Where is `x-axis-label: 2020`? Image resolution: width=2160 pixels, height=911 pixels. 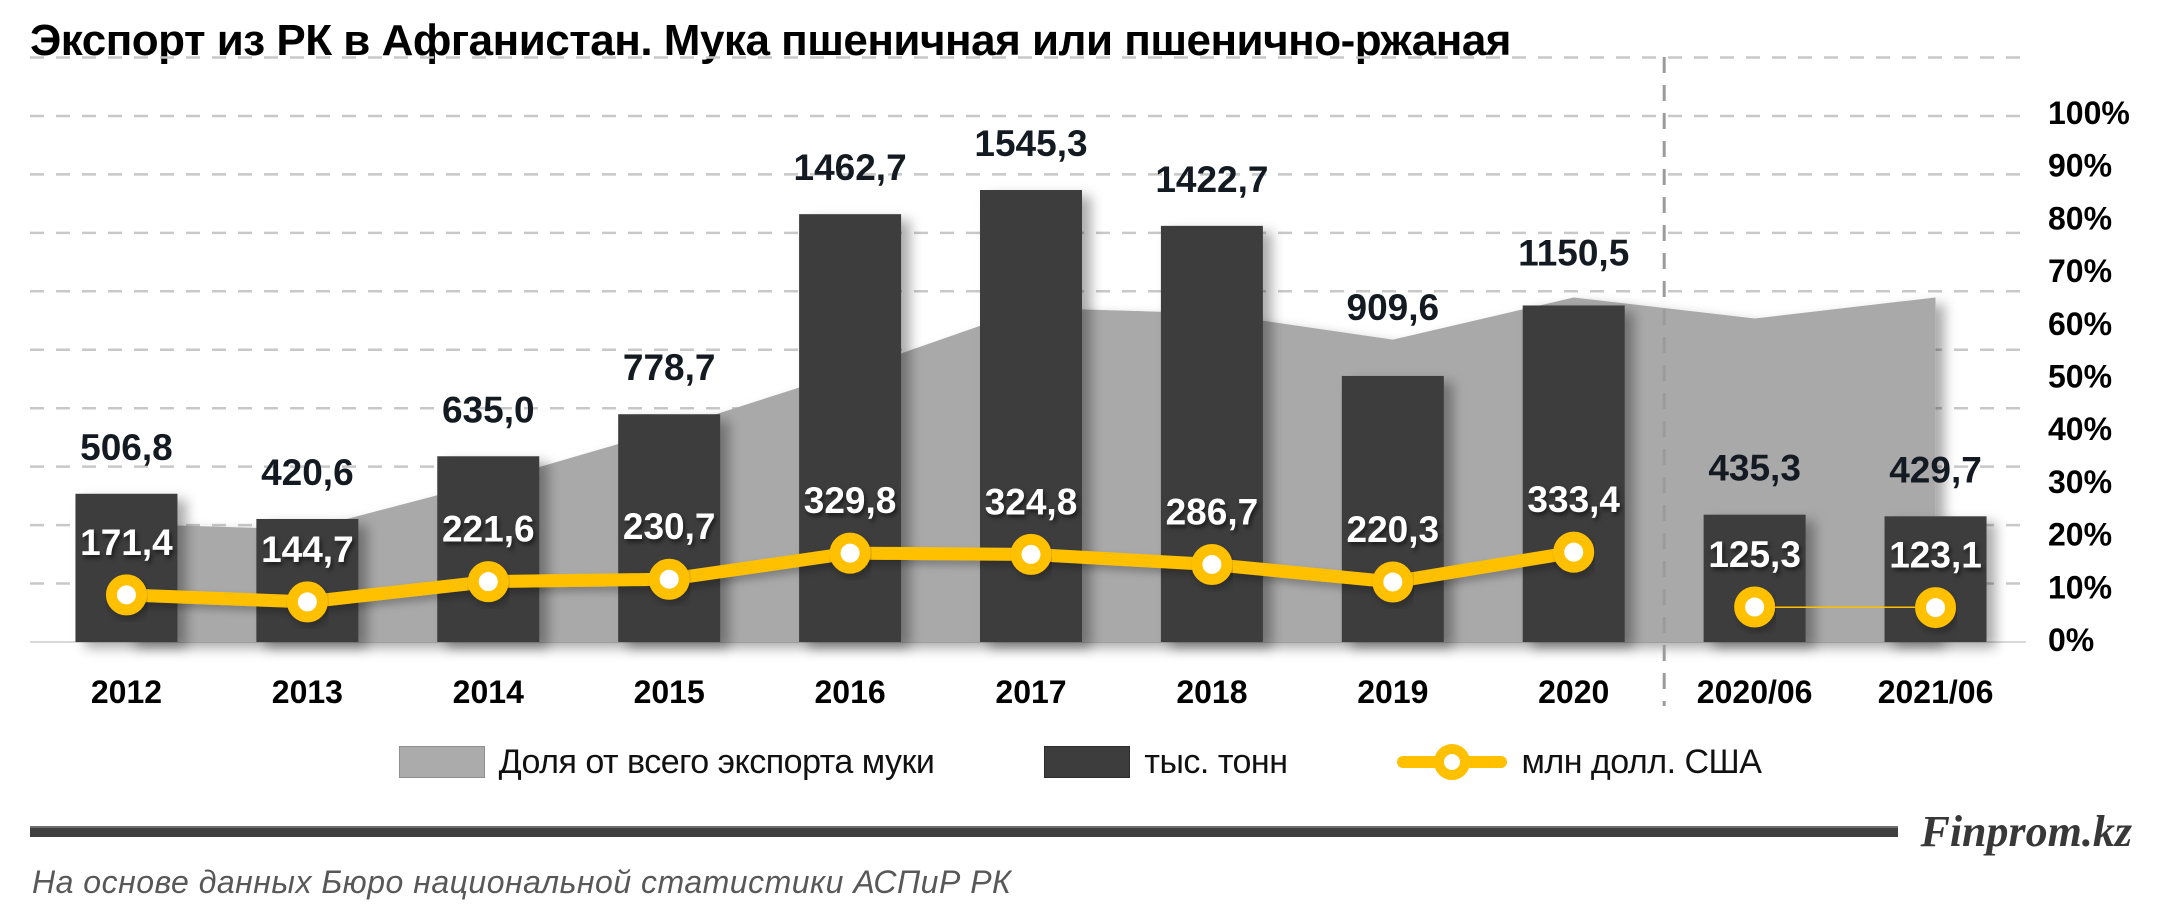
x-axis-label: 2020 is located at coordinates (1573, 692).